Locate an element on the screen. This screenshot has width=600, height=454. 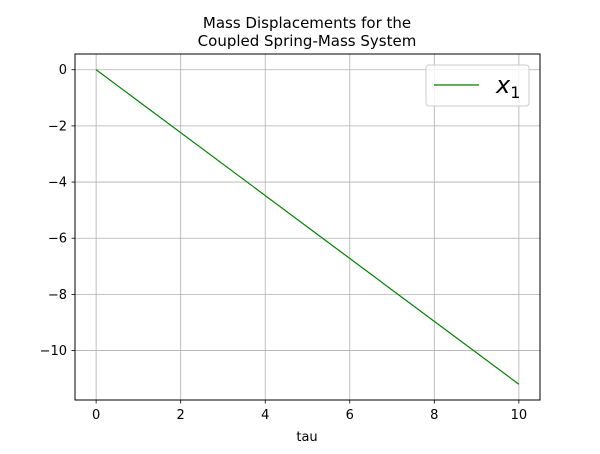
y-tick-label: −8 is located at coordinates (57, 295).